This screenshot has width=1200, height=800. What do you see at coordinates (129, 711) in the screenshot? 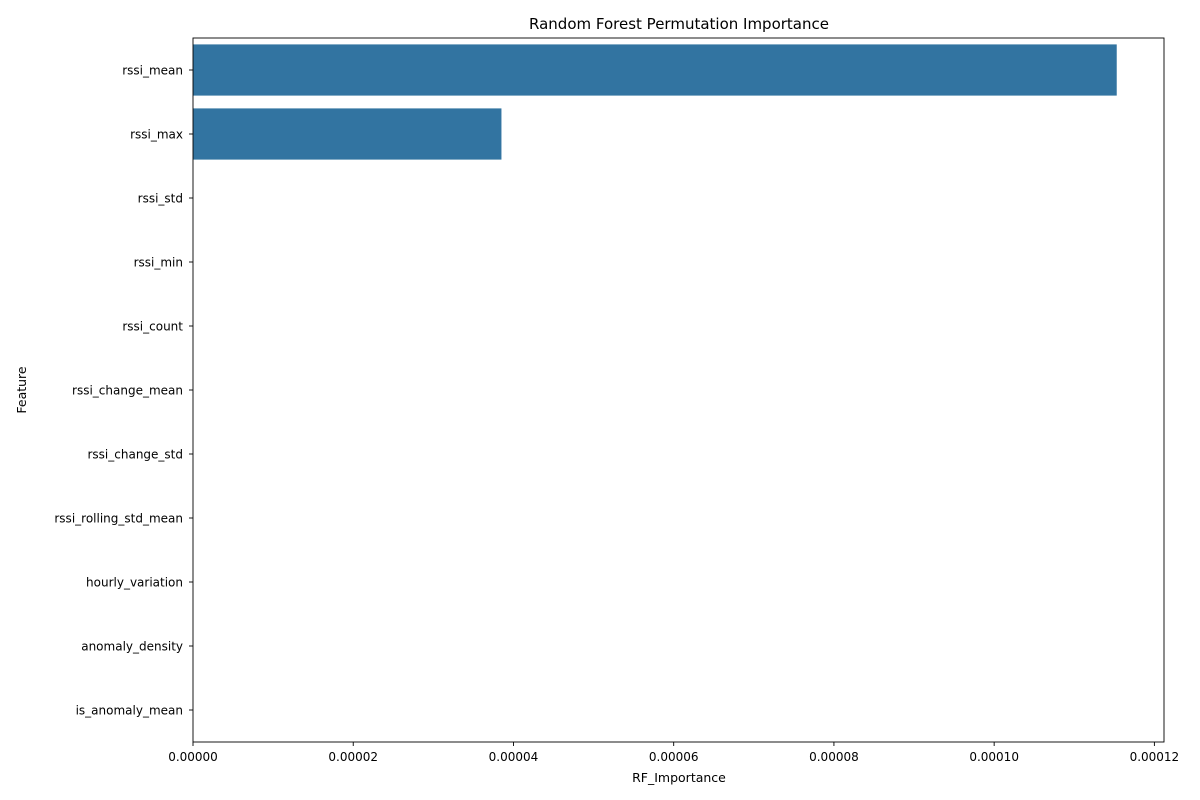
I see `y-tick-label: is_anomaly_mean` at bounding box center [129, 711].